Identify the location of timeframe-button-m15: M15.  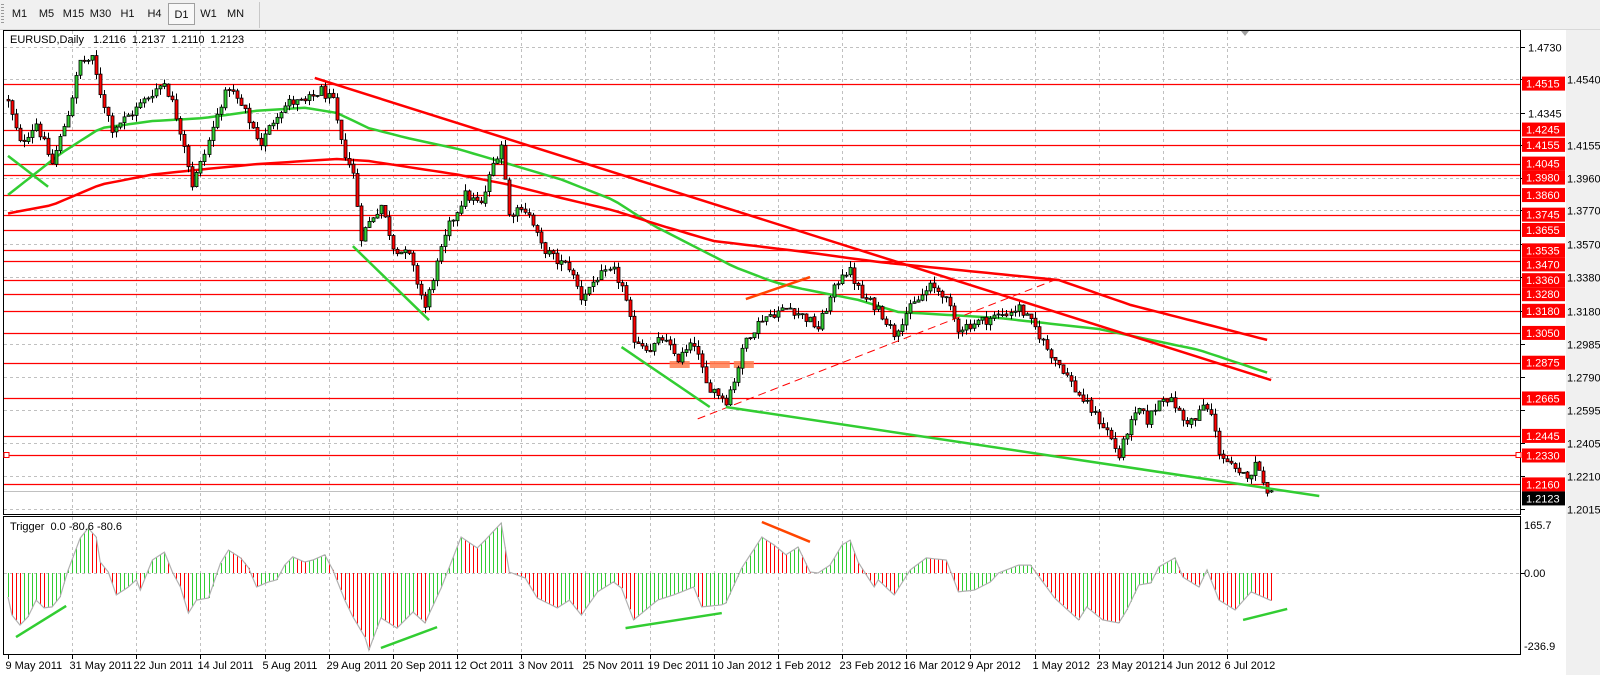
(73, 14).